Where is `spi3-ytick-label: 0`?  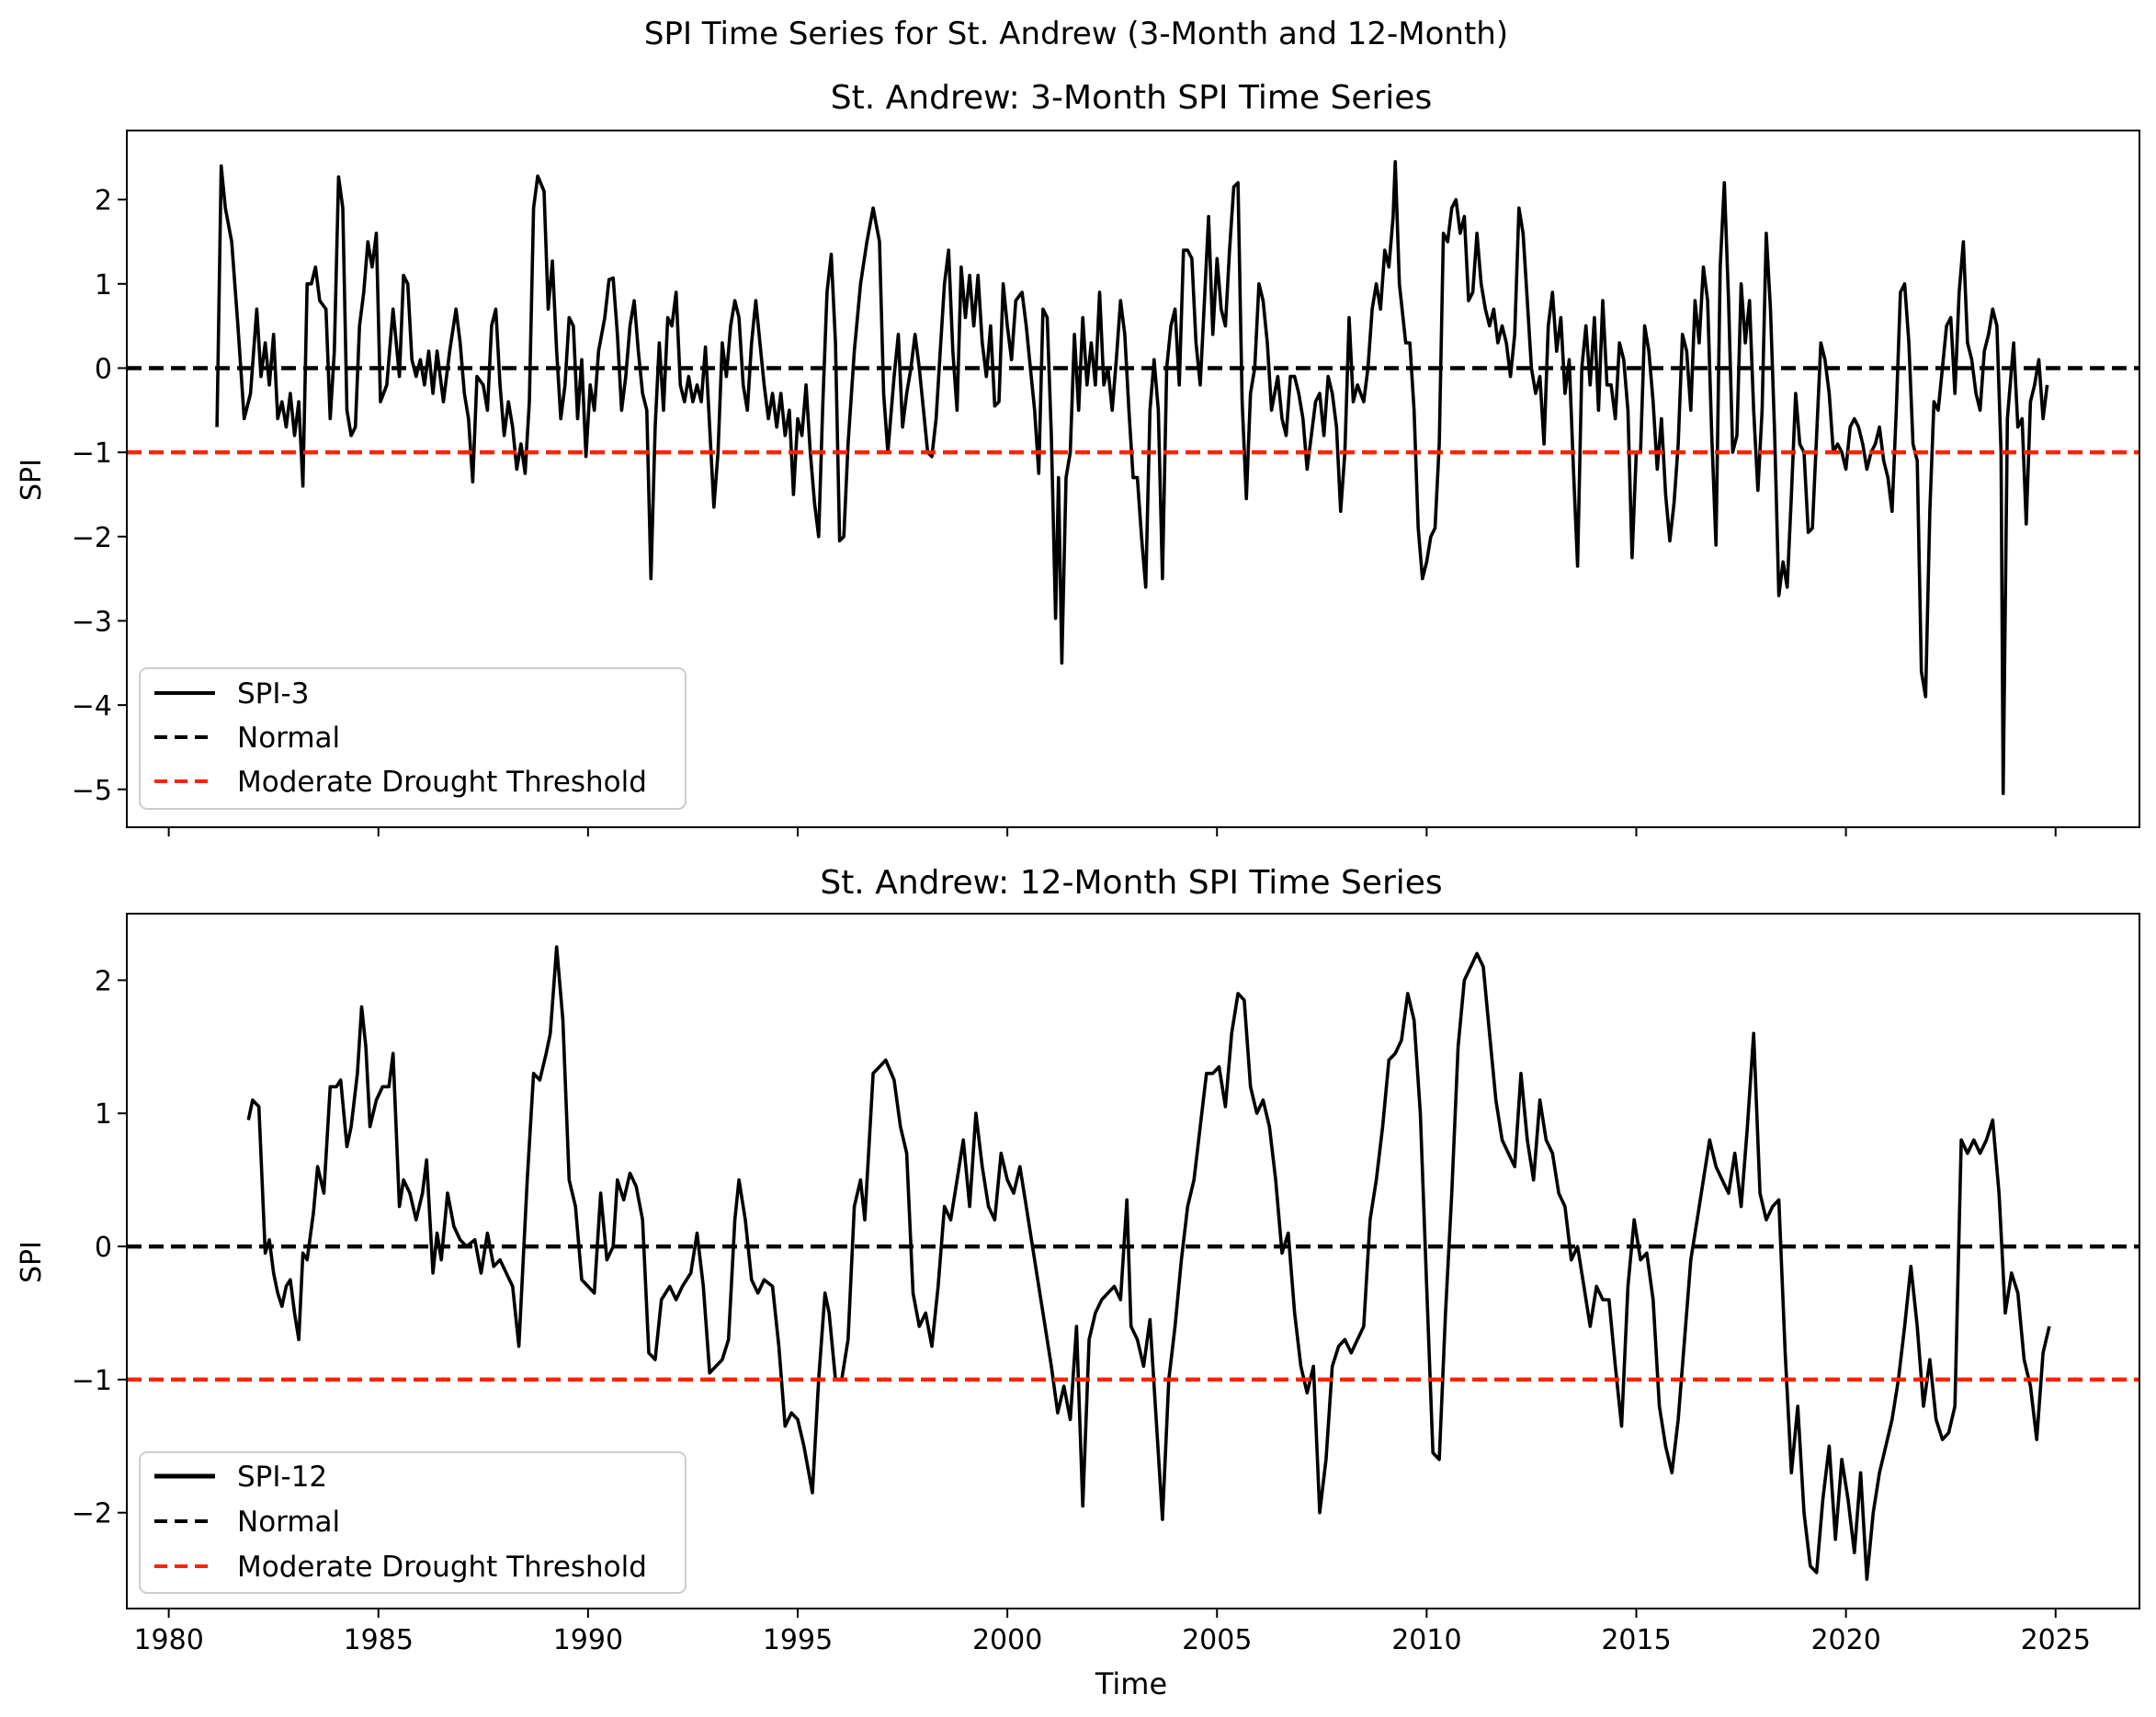
spi3-ytick-label: 0 is located at coordinates (103, 369).